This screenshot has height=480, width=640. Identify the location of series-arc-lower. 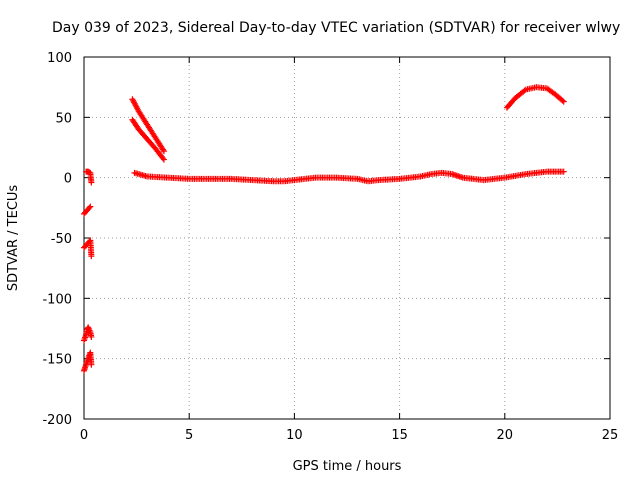
(148, 139).